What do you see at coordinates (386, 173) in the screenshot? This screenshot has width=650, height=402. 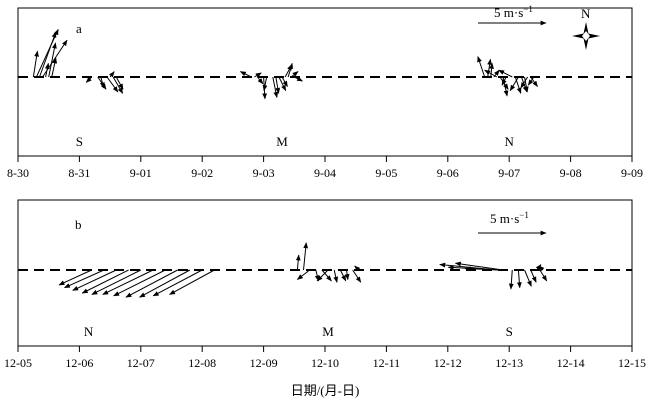 I see `x-tick-label: 9-05` at bounding box center [386, 173].